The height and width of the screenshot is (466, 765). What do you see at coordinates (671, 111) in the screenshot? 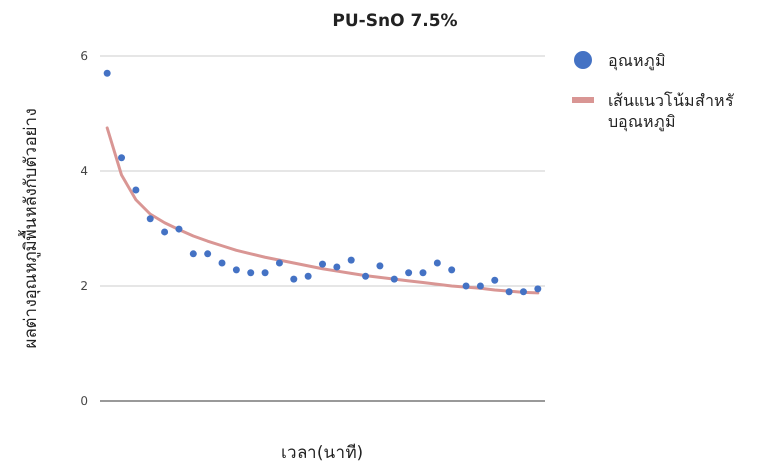
I see `legend-label: เส้นแนวโน้มสำหรับอุณหภูมิ` at bounding box center [671, 111].